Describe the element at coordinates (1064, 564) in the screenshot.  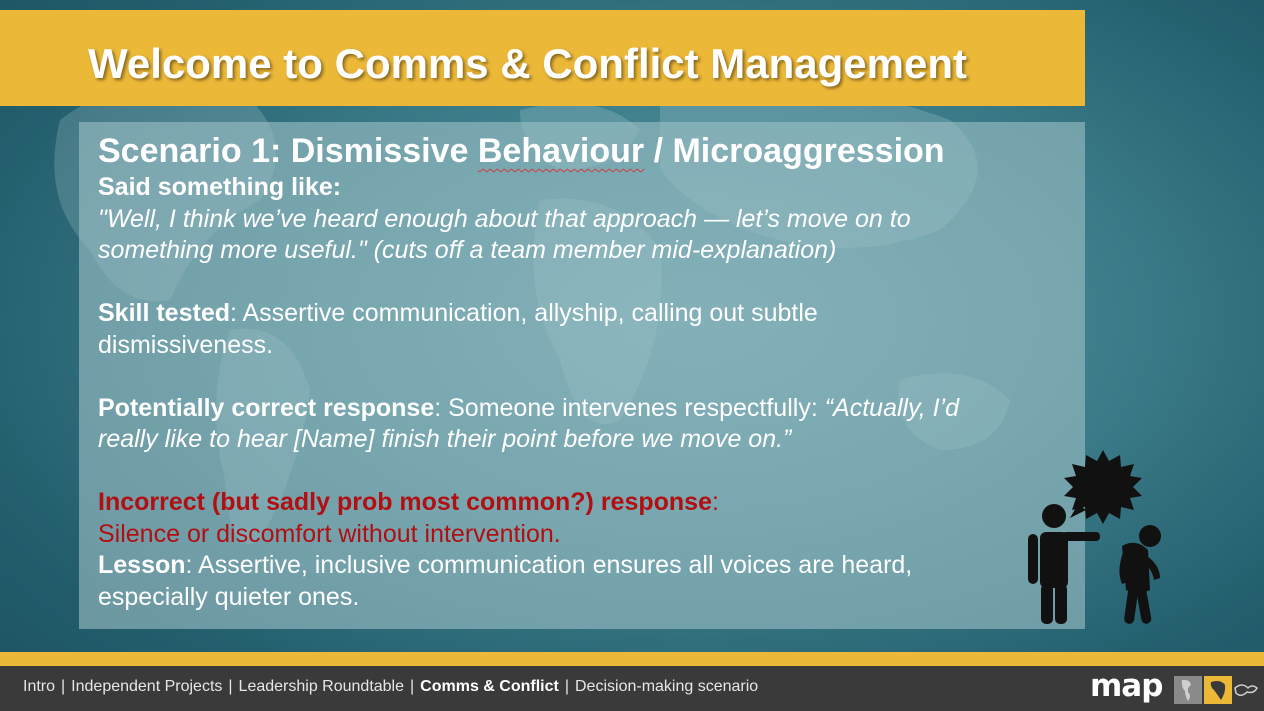
I see `pointing-person-icon` at that location.